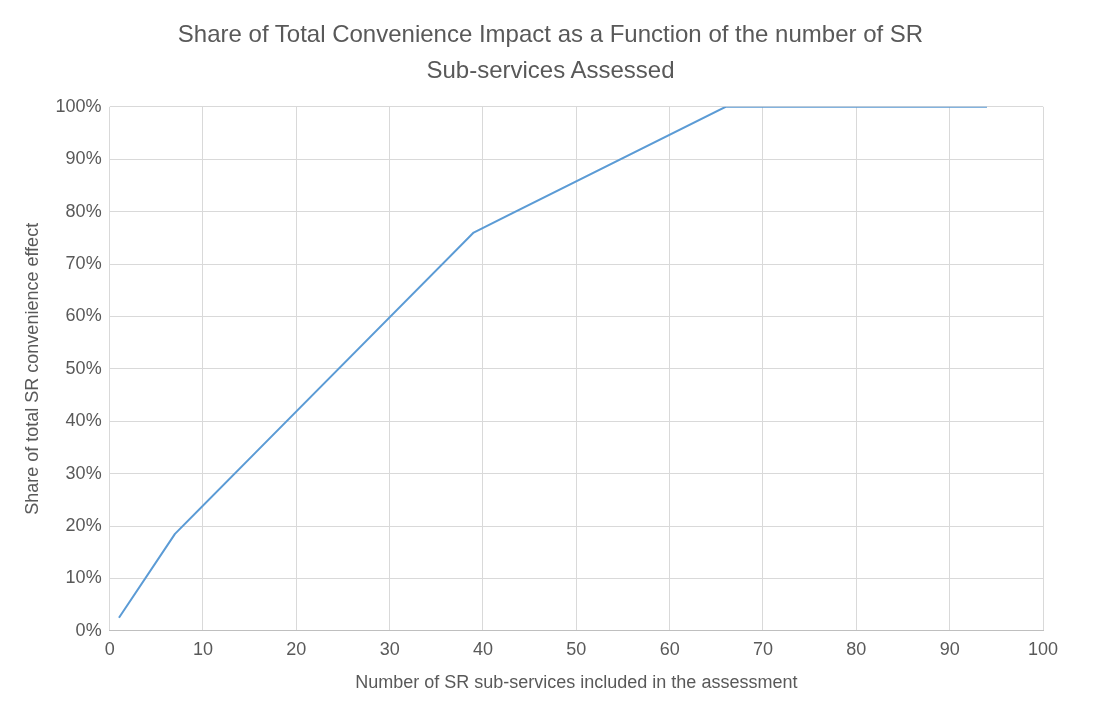 The width and height of the screenshot is (1101, 718). Describe the element at coordinates (856, 648) in the screenshot. I see `x-tick-label: 80` at that location.